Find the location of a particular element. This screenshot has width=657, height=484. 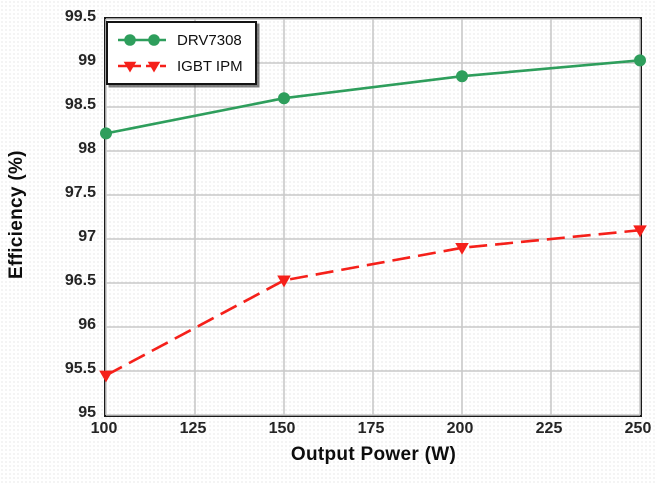

legend: DRV7308 IGBT IPM is located at coordinates (181, 53).